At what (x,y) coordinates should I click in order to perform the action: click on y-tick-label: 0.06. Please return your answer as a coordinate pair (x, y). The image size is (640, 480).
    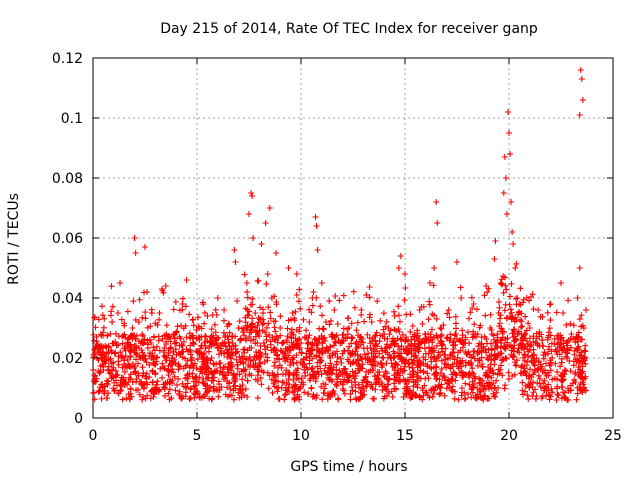
    Looking at the image, I should click on (67, 239).